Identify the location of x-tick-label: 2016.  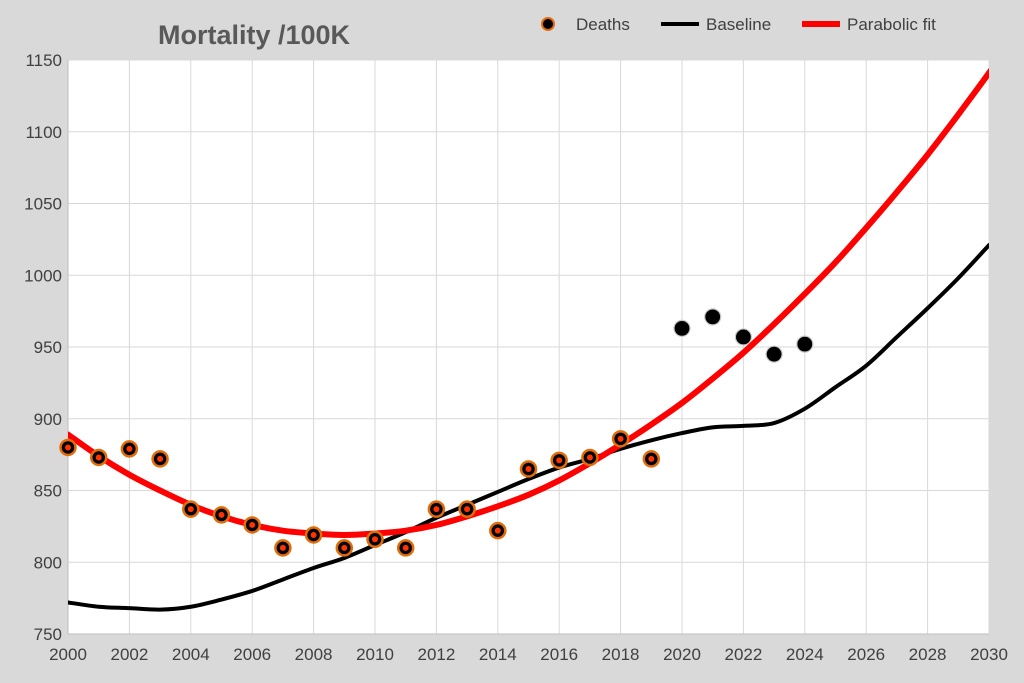
(559, 654).